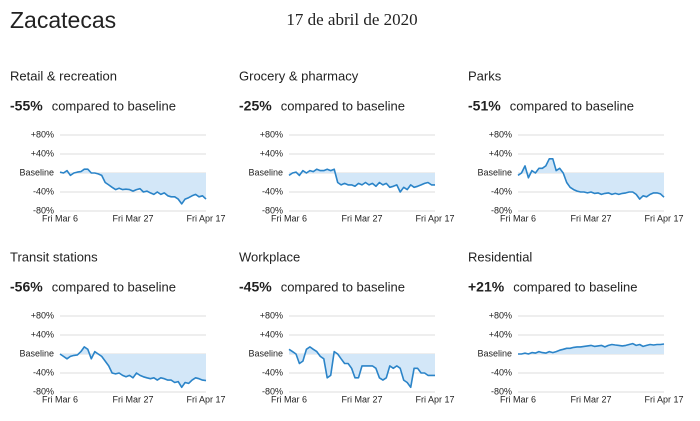 The image size is (700, 421). I want to click on headline-change: +21%, so click(486, 287).